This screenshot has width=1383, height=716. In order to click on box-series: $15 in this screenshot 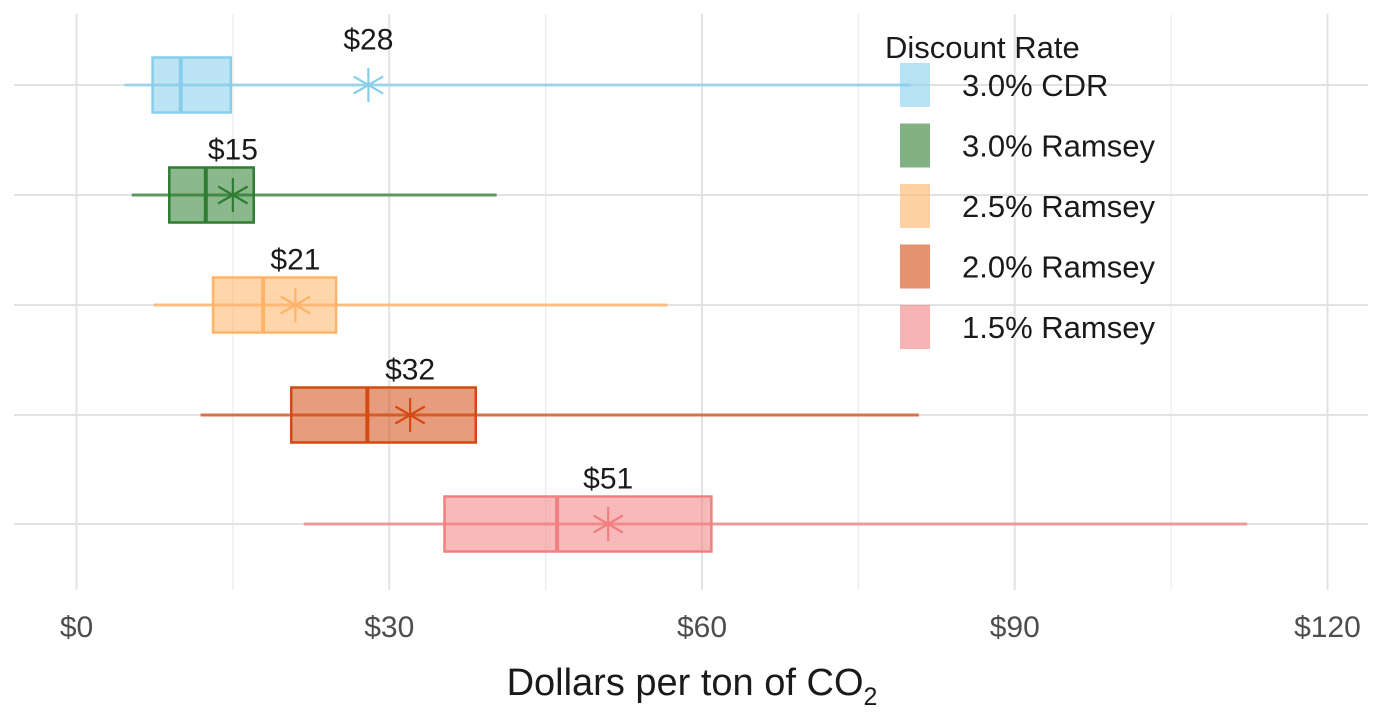, I will do `click(314, 179)`.